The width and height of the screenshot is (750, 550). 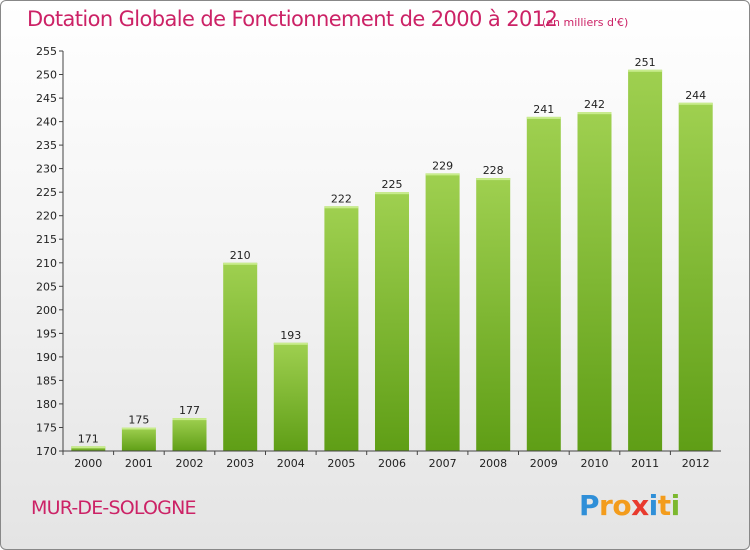 I want to click on x-tick-label-2010: 2010, so click(x=595, y=463).